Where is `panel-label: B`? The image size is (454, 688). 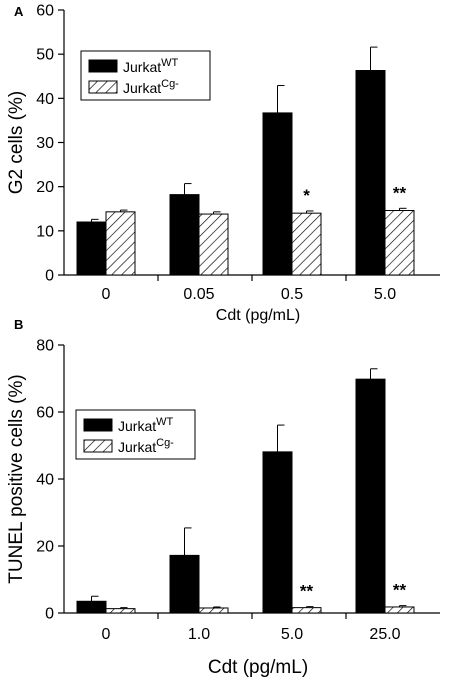
panel-label: B is located at coordinates (18, 324).